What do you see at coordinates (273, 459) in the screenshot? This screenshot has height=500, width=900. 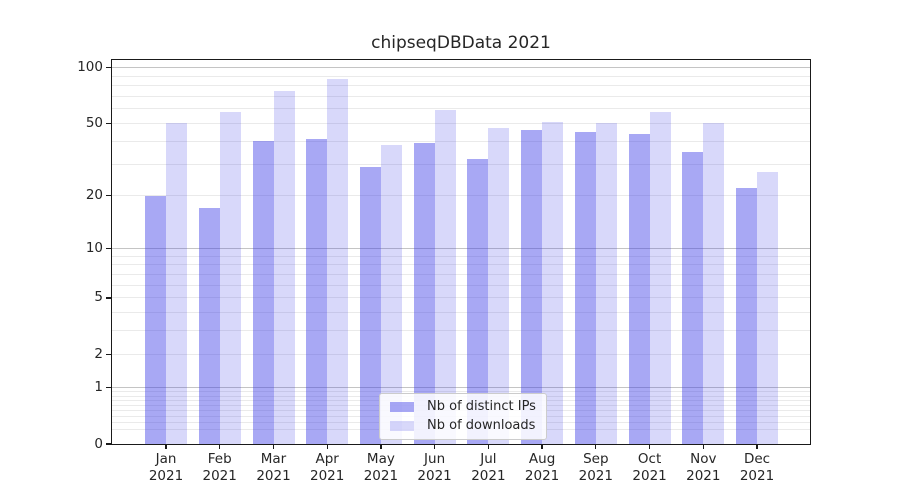 I see `x-tick-month: Mar` at bounding box center [273, 459].